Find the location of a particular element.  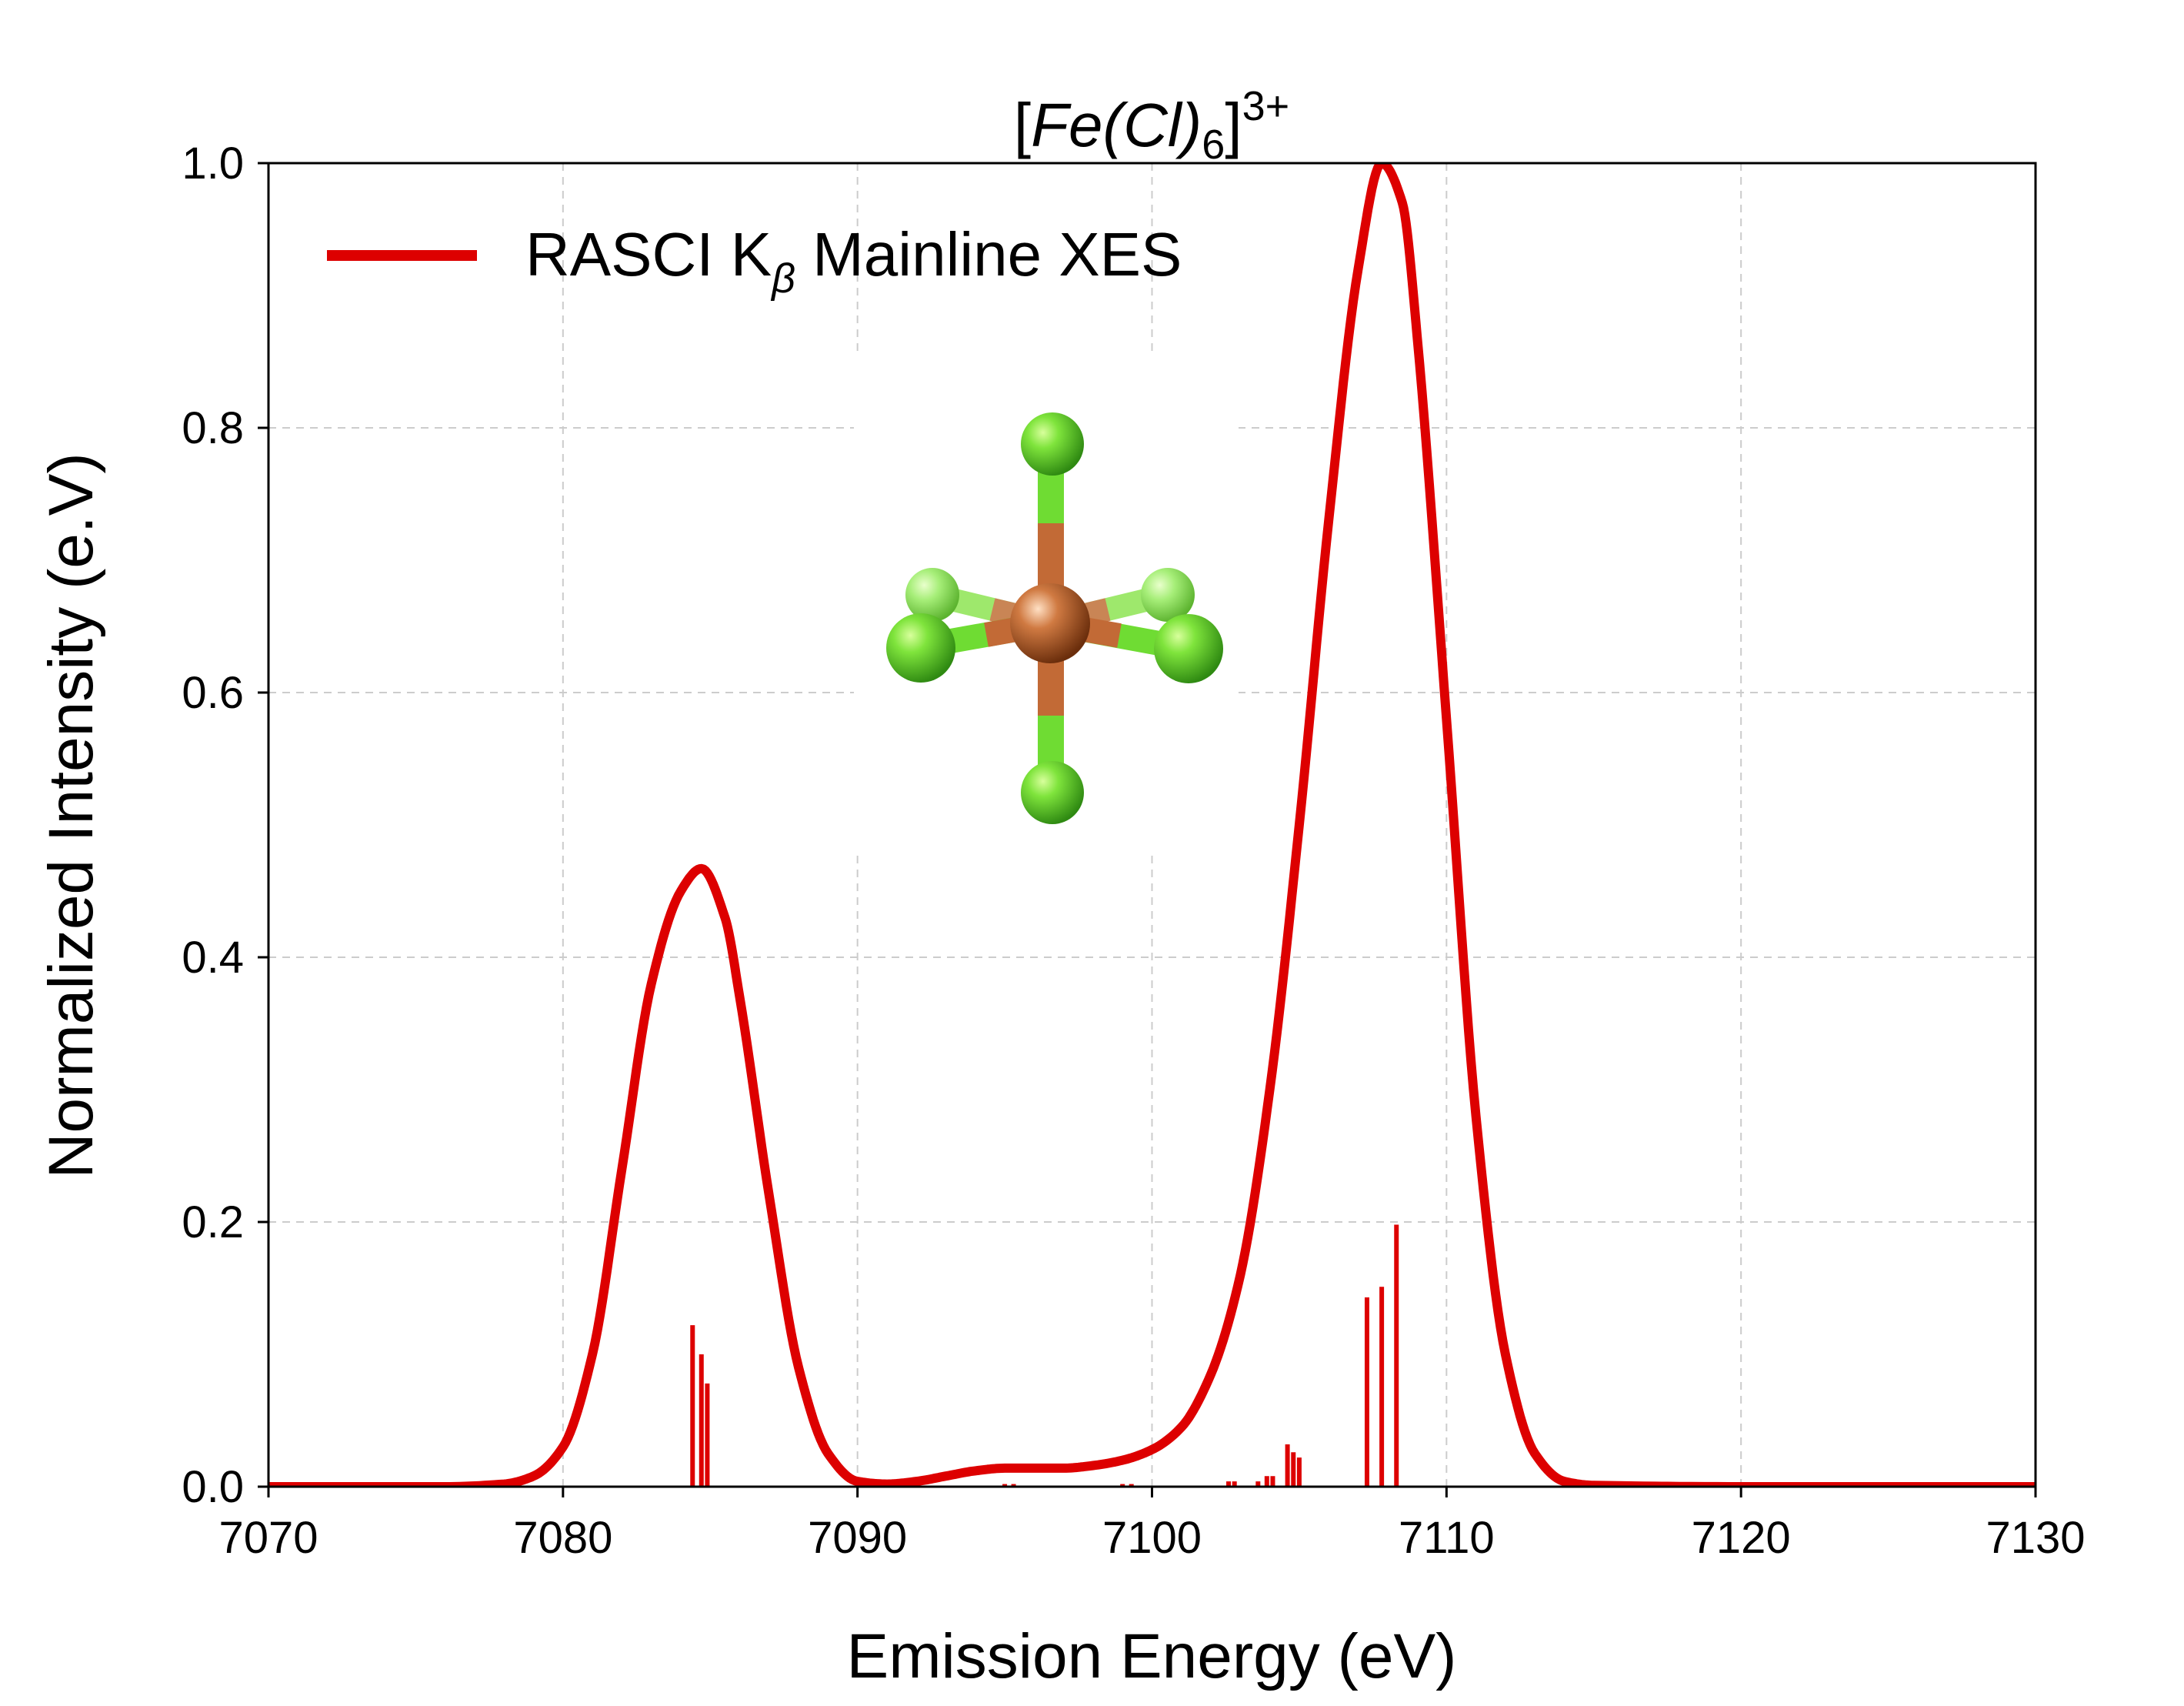

stick-spectrum is located at coordinates (1044, 1355).